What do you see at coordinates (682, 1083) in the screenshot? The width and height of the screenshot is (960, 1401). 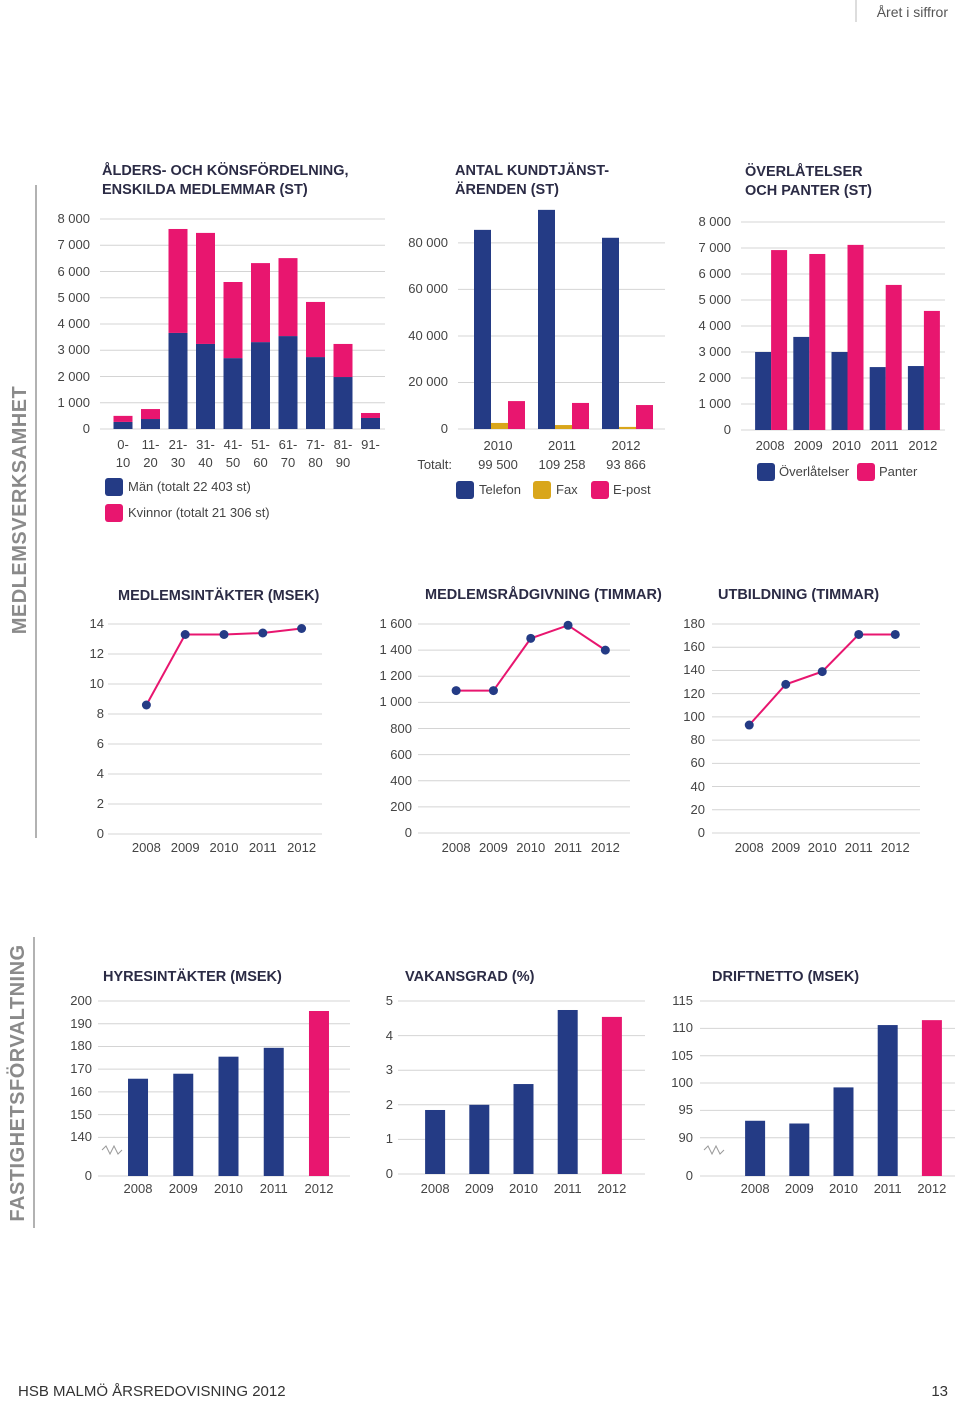 I see `y-tick-label: 100` at bounding box center [682, 1083].